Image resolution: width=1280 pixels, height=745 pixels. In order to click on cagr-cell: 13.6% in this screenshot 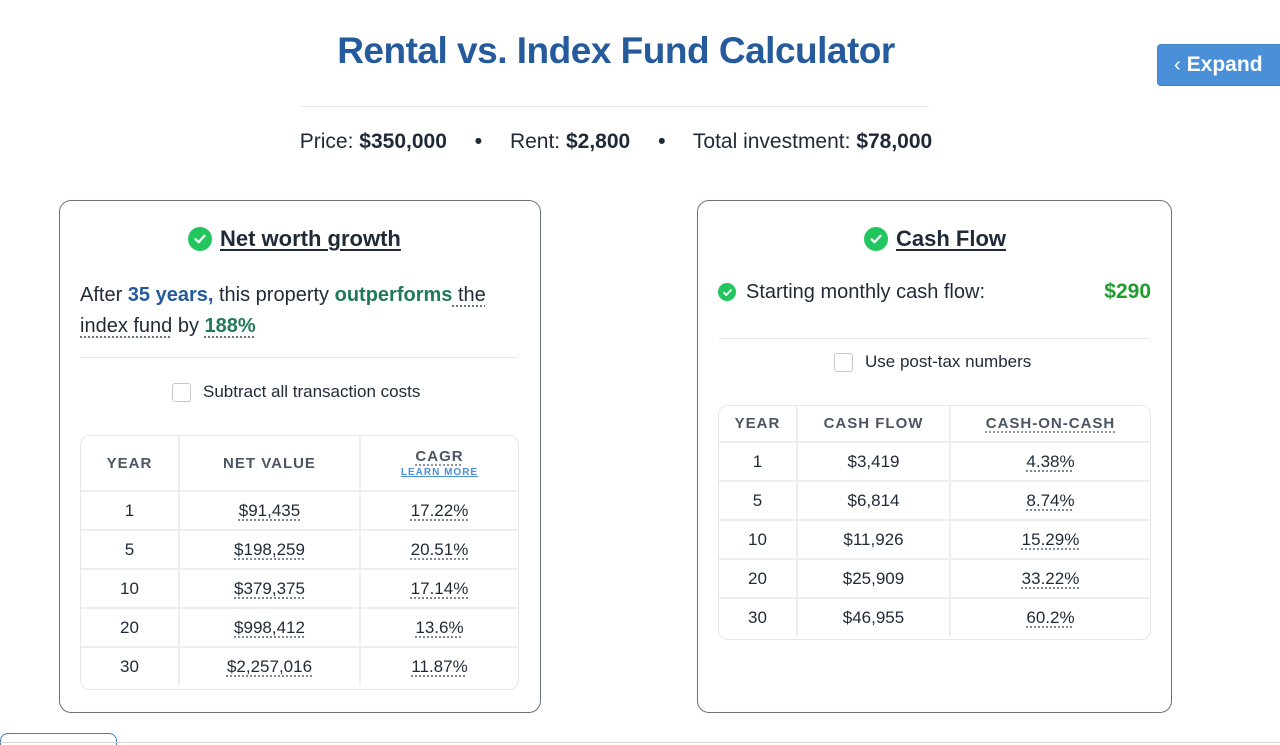, I will do `click(438, 627)`.